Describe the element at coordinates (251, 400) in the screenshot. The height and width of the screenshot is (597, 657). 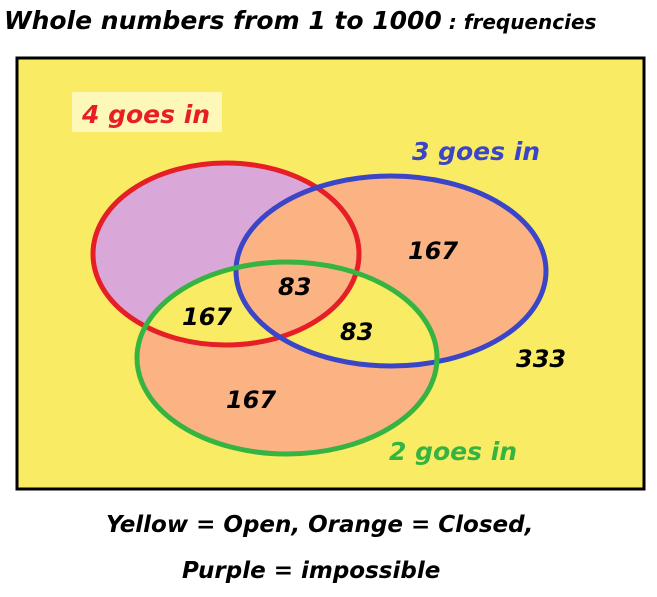
I see `two-only-count: 167` at that location.